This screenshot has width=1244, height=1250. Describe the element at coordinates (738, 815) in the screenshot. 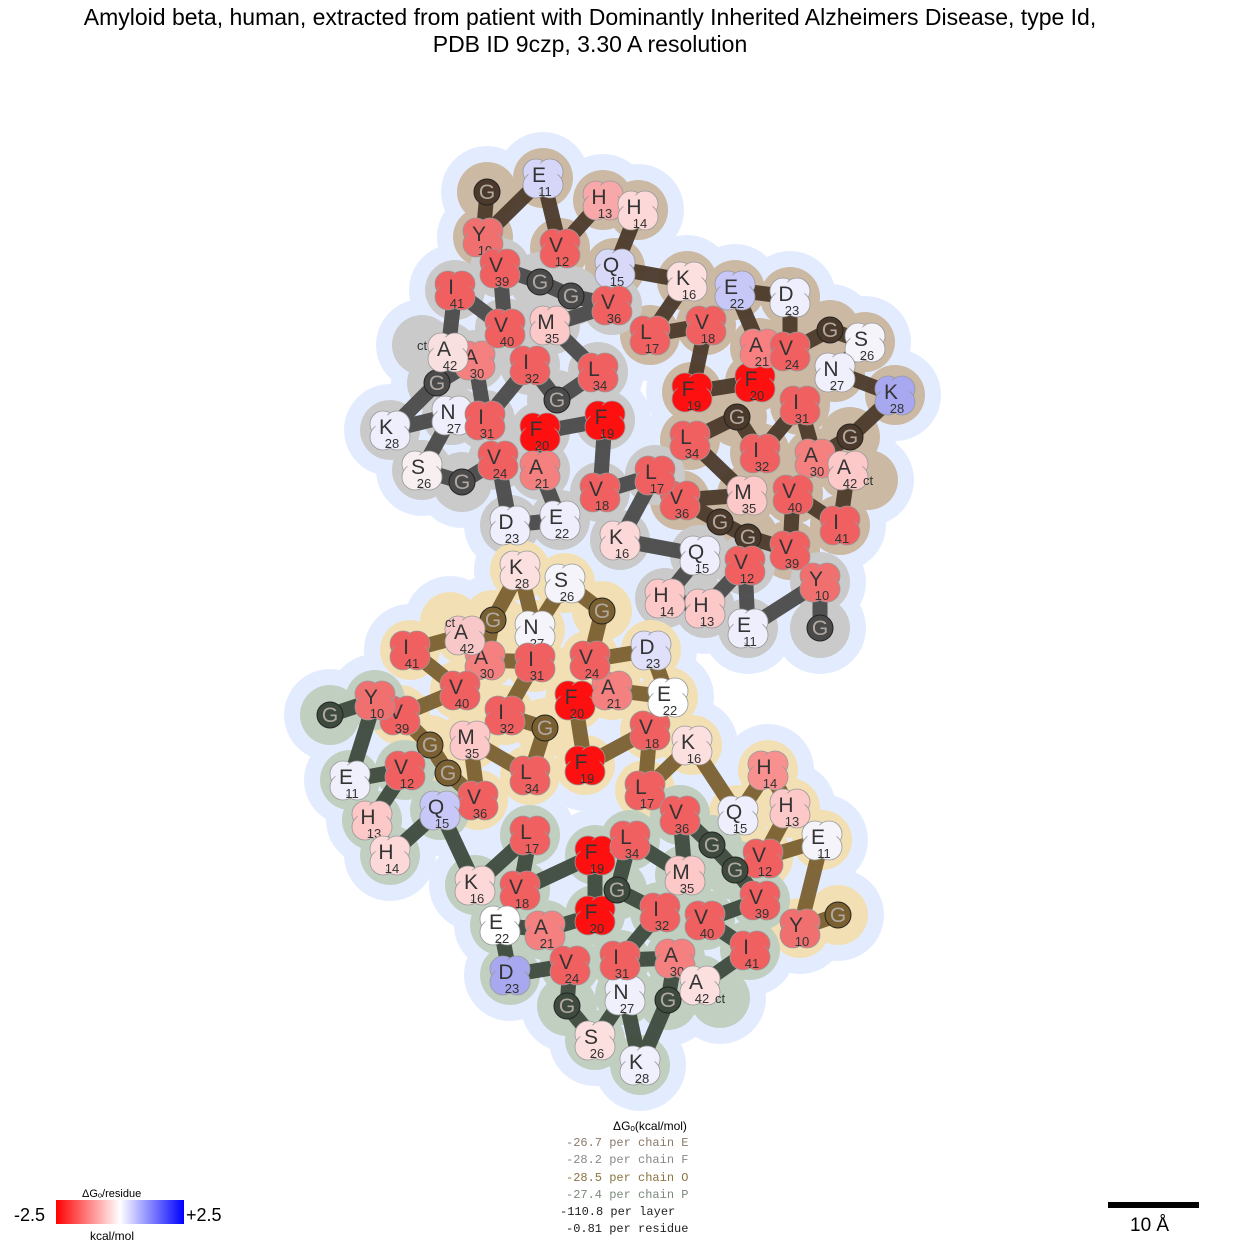

I see `residue-o-q15: Q15` at that location.